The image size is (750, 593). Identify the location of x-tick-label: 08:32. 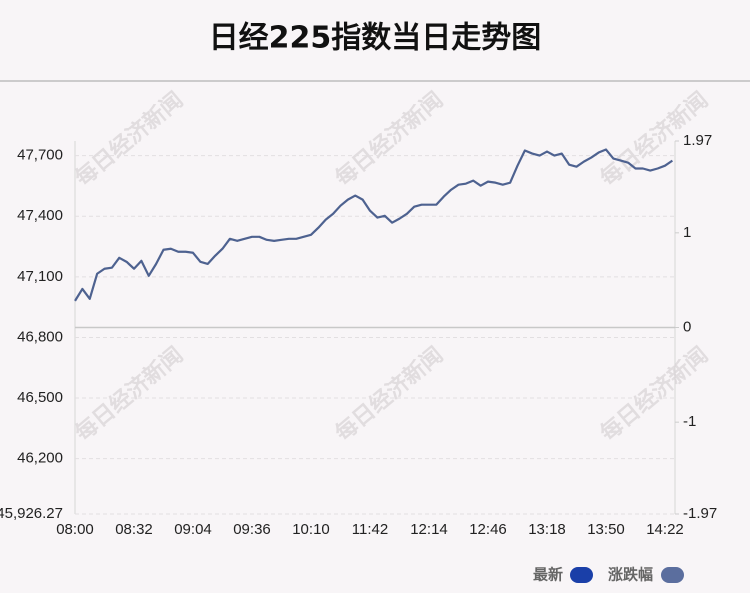
(134, 529).